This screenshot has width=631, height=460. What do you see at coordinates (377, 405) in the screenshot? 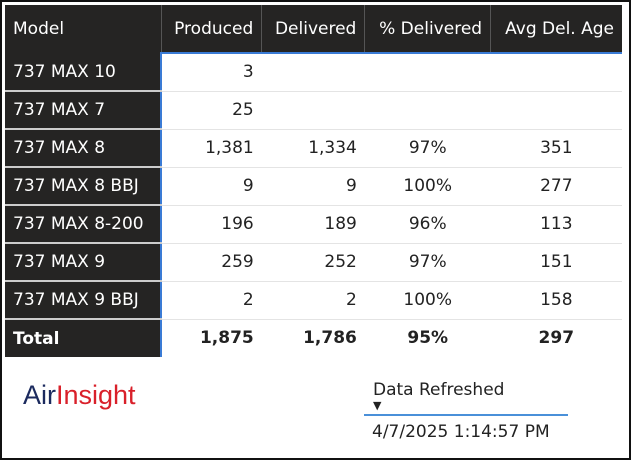
I see `dropdown-arrow-icon: ▼` at bounding box center [377, 405].